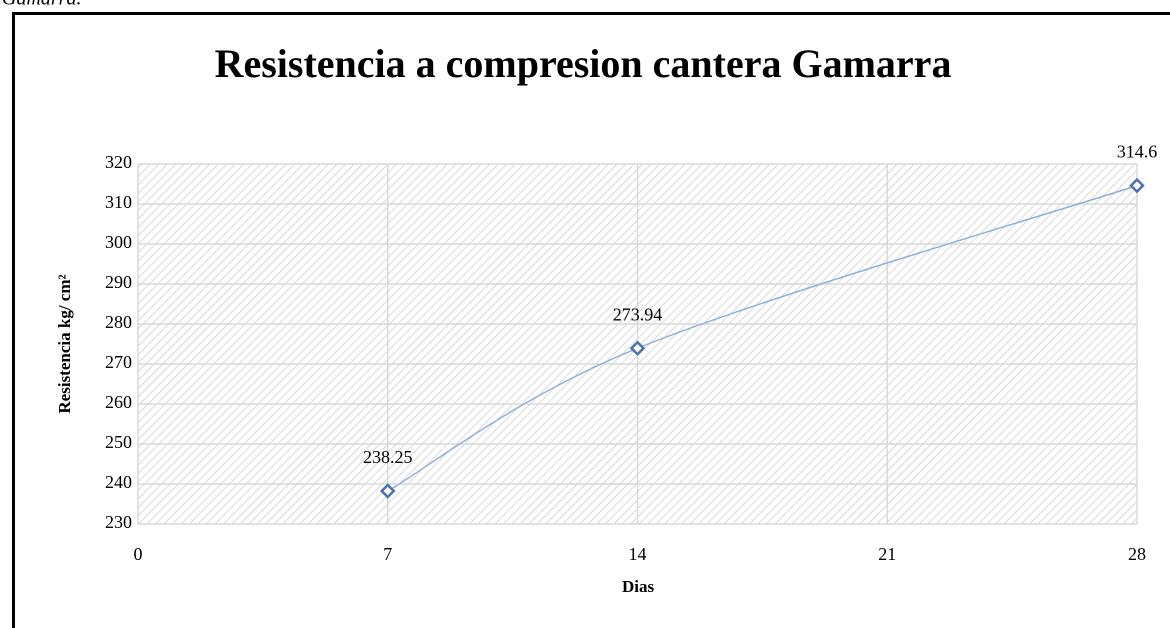  I want to click on y-tick-label: 230, so click(118, 522).